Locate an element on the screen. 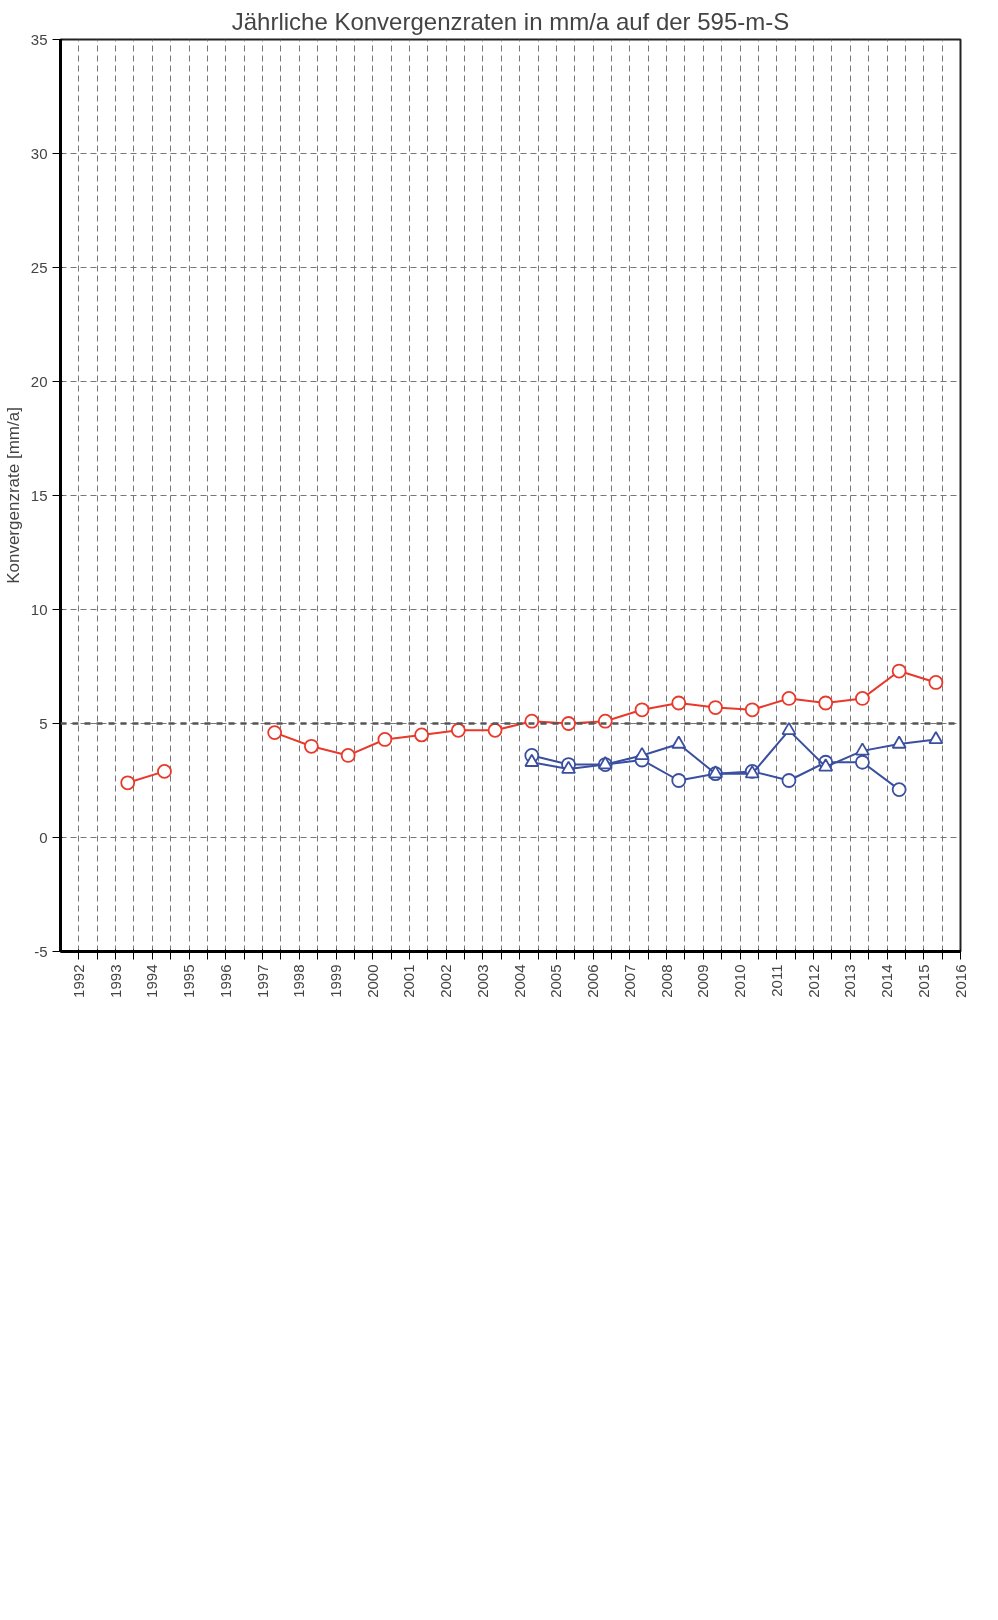  x-tick-label: 2007 is located at coordinates (629, 981).